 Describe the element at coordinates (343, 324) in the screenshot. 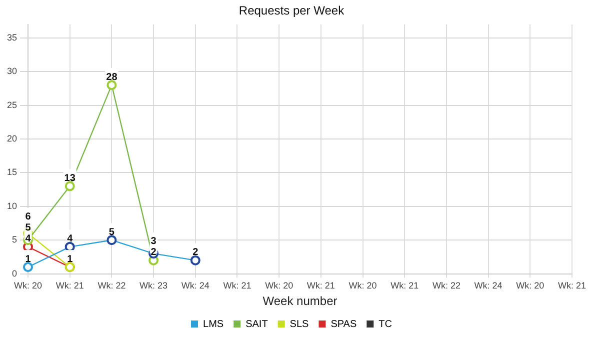

I see `legend-label: SPAS` at that location.